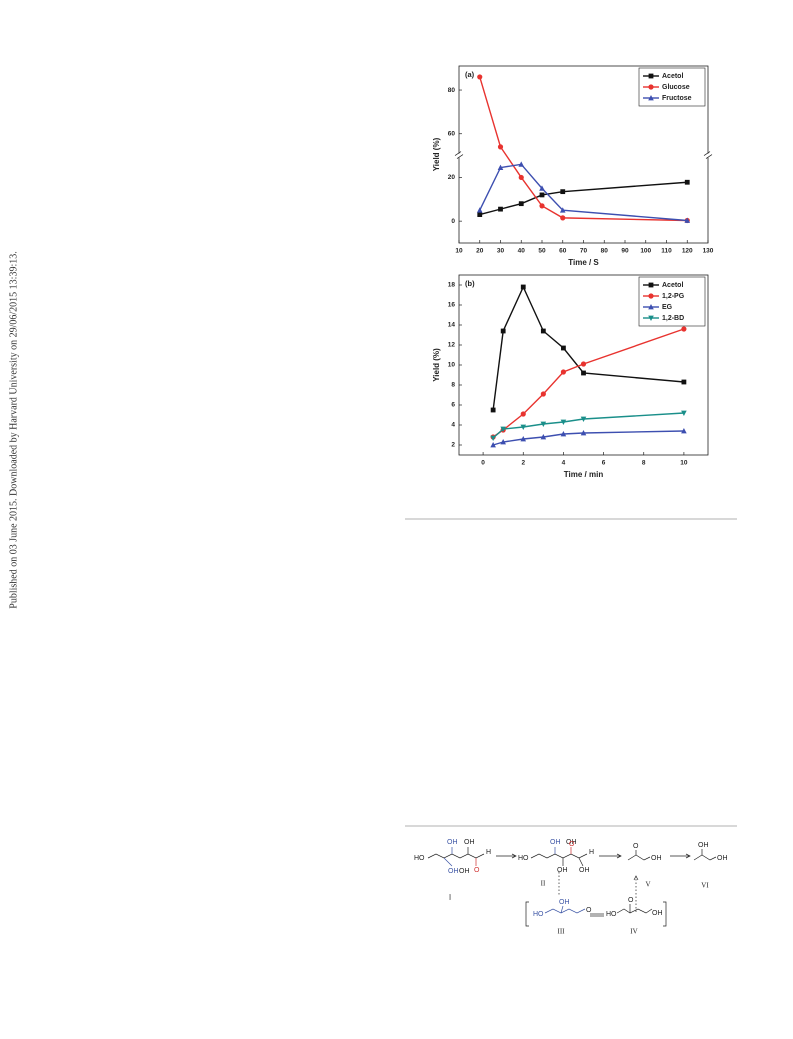 The width and height of the screenshot is (793, 1039). Describe the element at coordinates (673, 318) in the screenshot. I see `legend-label: 1,2-BD` at that location.